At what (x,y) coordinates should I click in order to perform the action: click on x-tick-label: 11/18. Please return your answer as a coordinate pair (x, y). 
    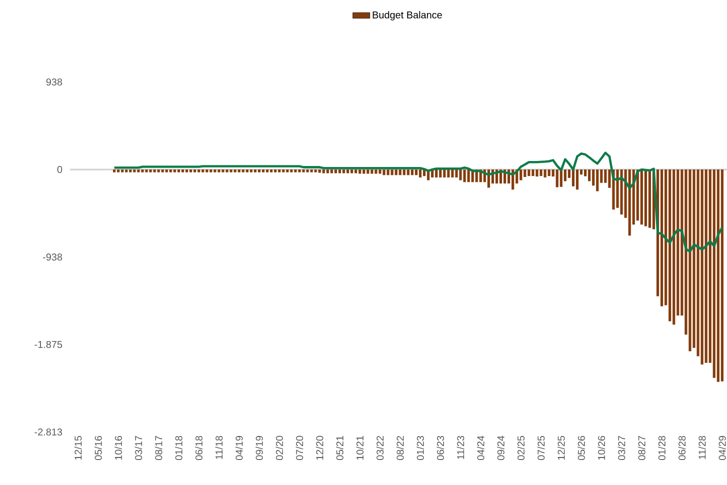
    Looking at the image, I should click on (219, 447).